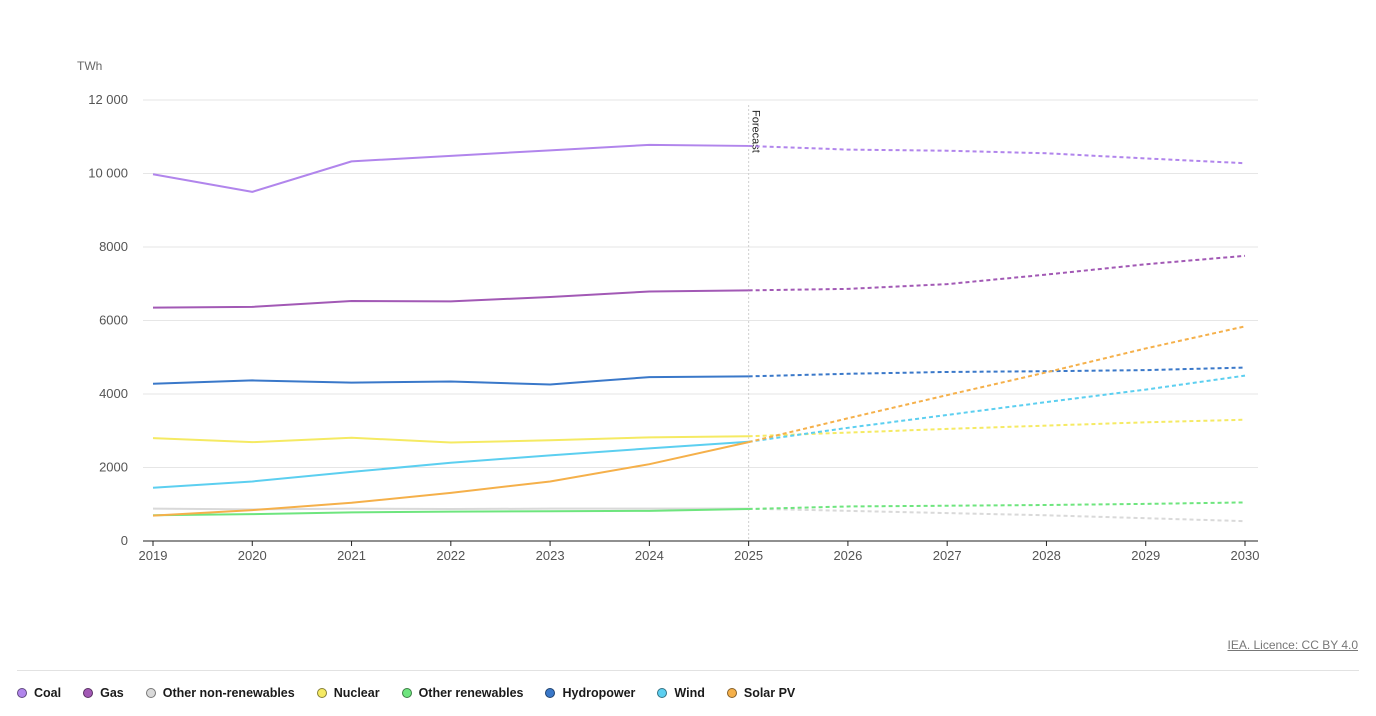  Describe the element at coordinates (450, 464) in the screenshot. I see `series-line-wind` at that location.